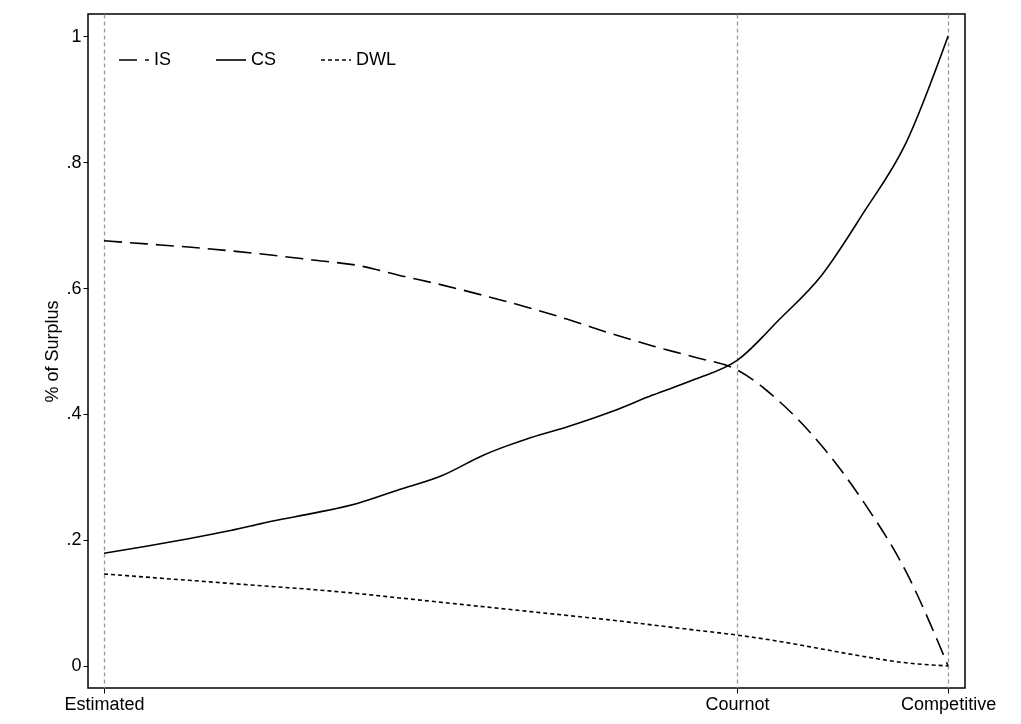 The height and width of the screenshot is (724, 1021). I want to click on legend-label: DWL, so click(376, 59).